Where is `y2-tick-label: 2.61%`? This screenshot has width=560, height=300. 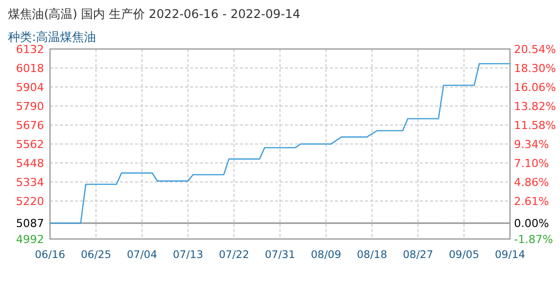
y2-tick-label: 2.61% is located at coordinates (531, 201).